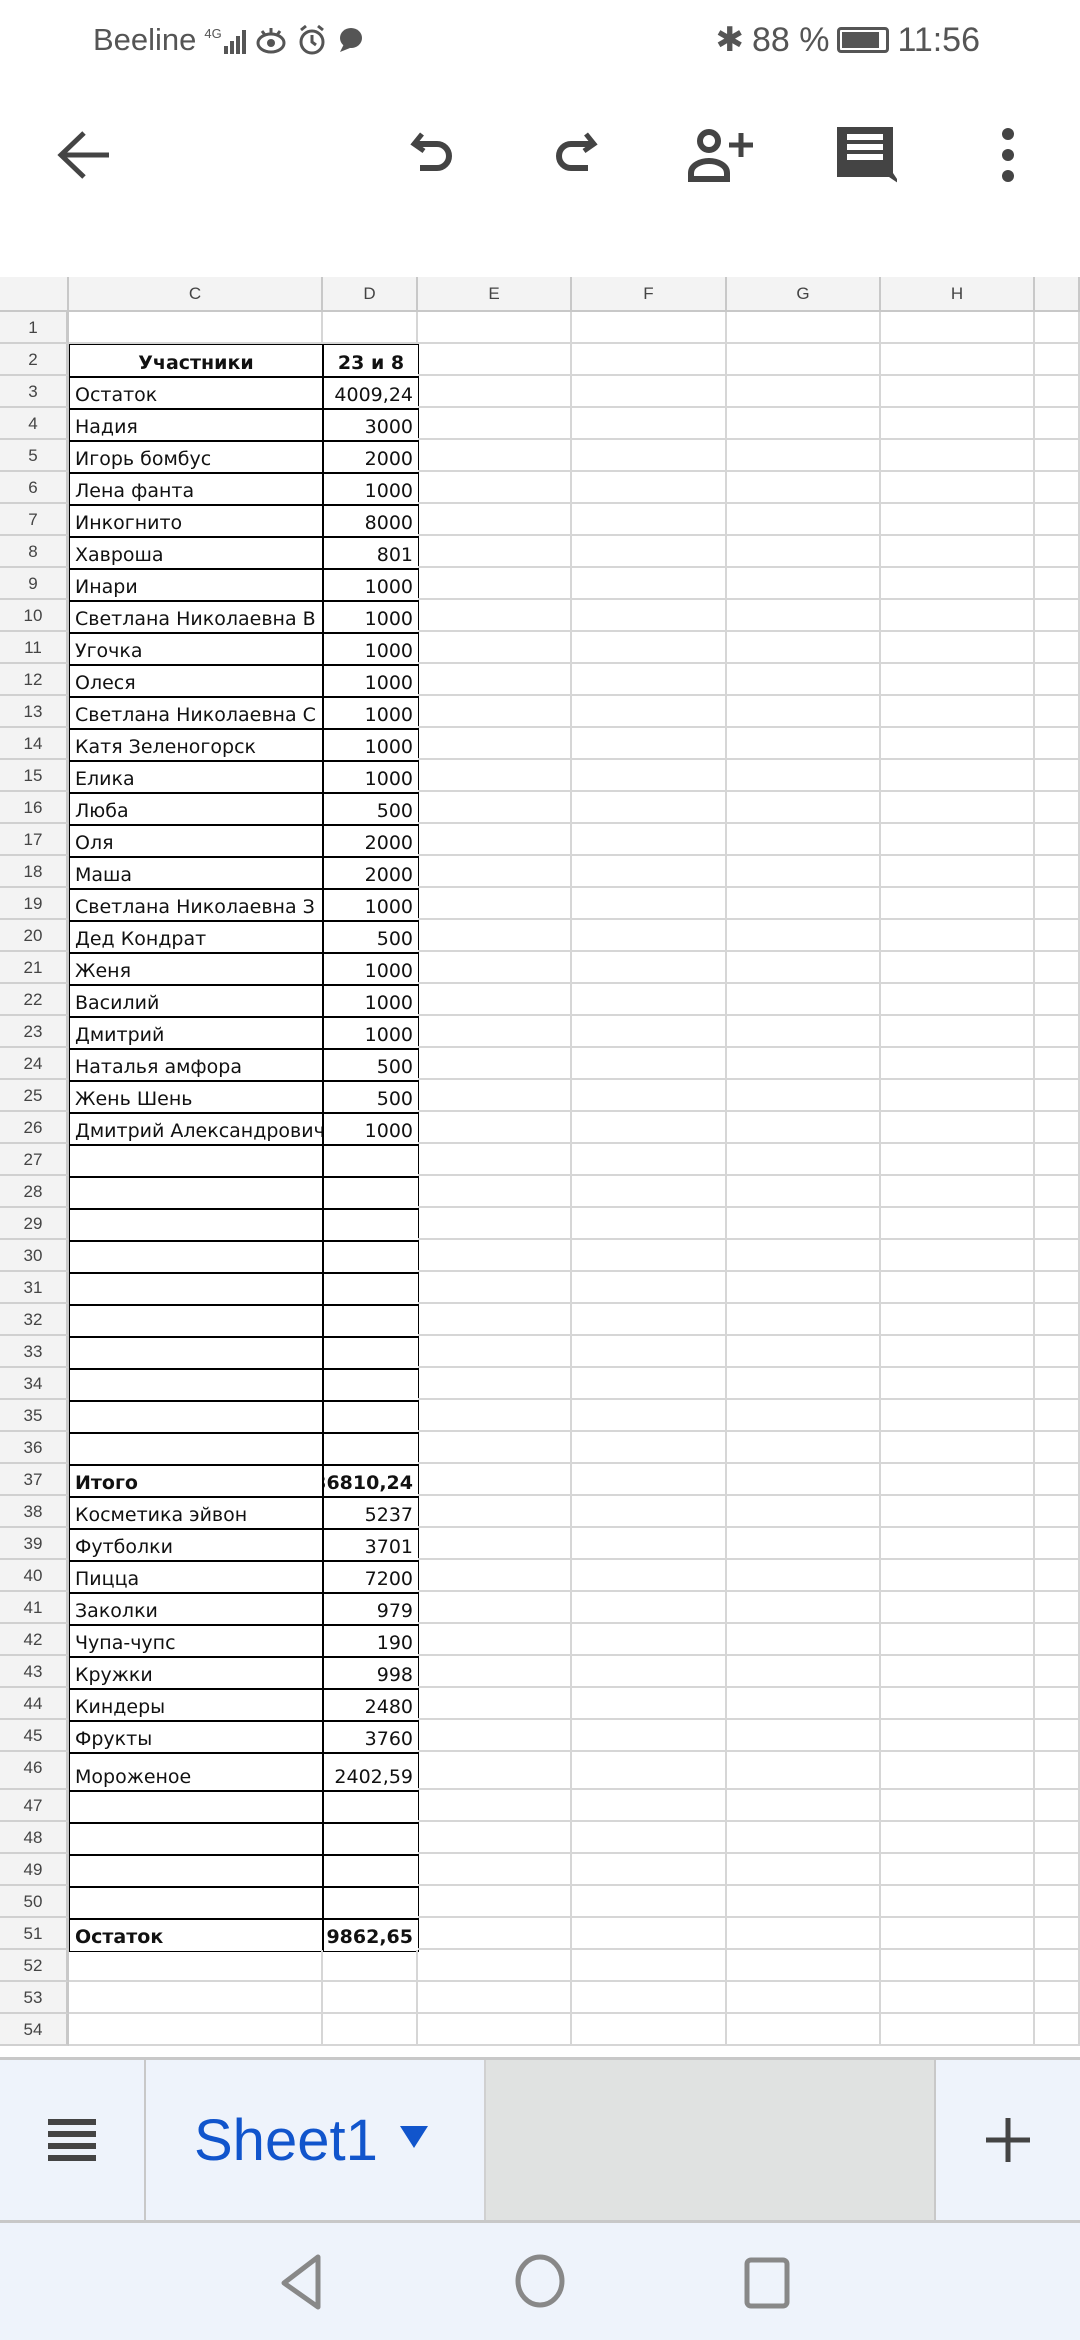 This screenshot has width=1080, height=2340. I want to click on cell-undefined21, so click(1057, 968).